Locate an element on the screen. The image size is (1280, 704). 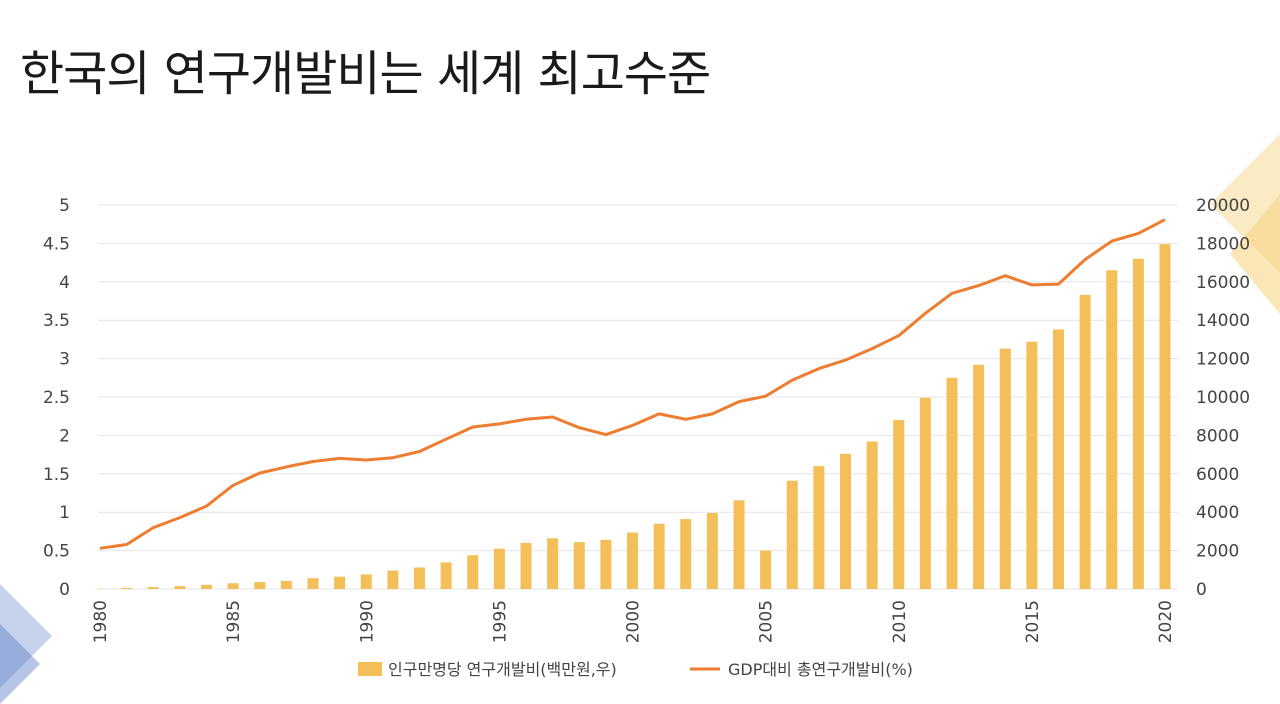
y-left-tick-label: 1 is located at coordinates (64, 513).